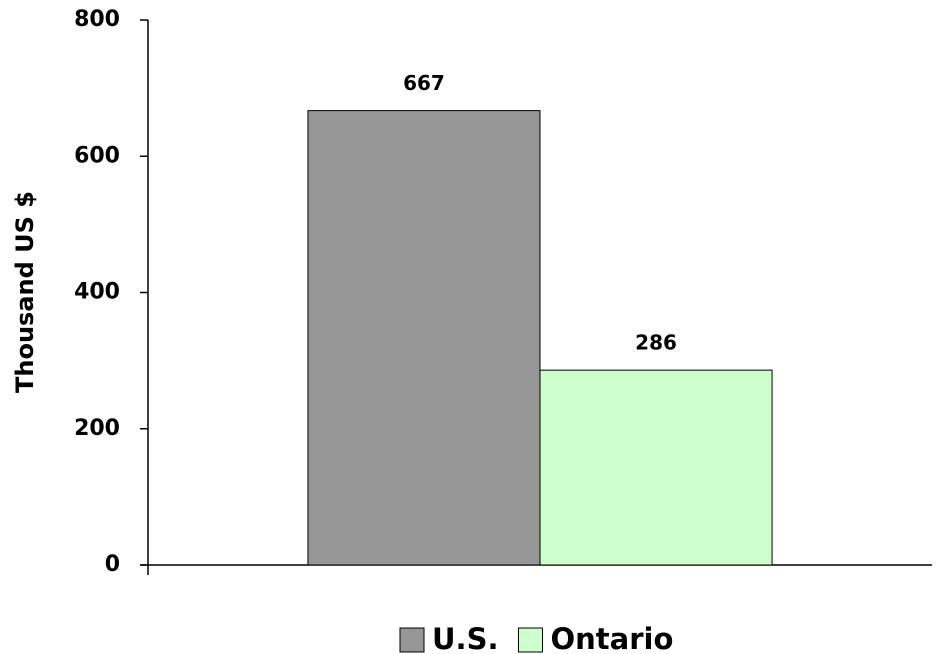 The width and height of the screenshot is (946, 654). What do you see at coordinates (465, 638) in the screenshot?
I see `legend-label: U.S.` at bounding box center [465, 638].